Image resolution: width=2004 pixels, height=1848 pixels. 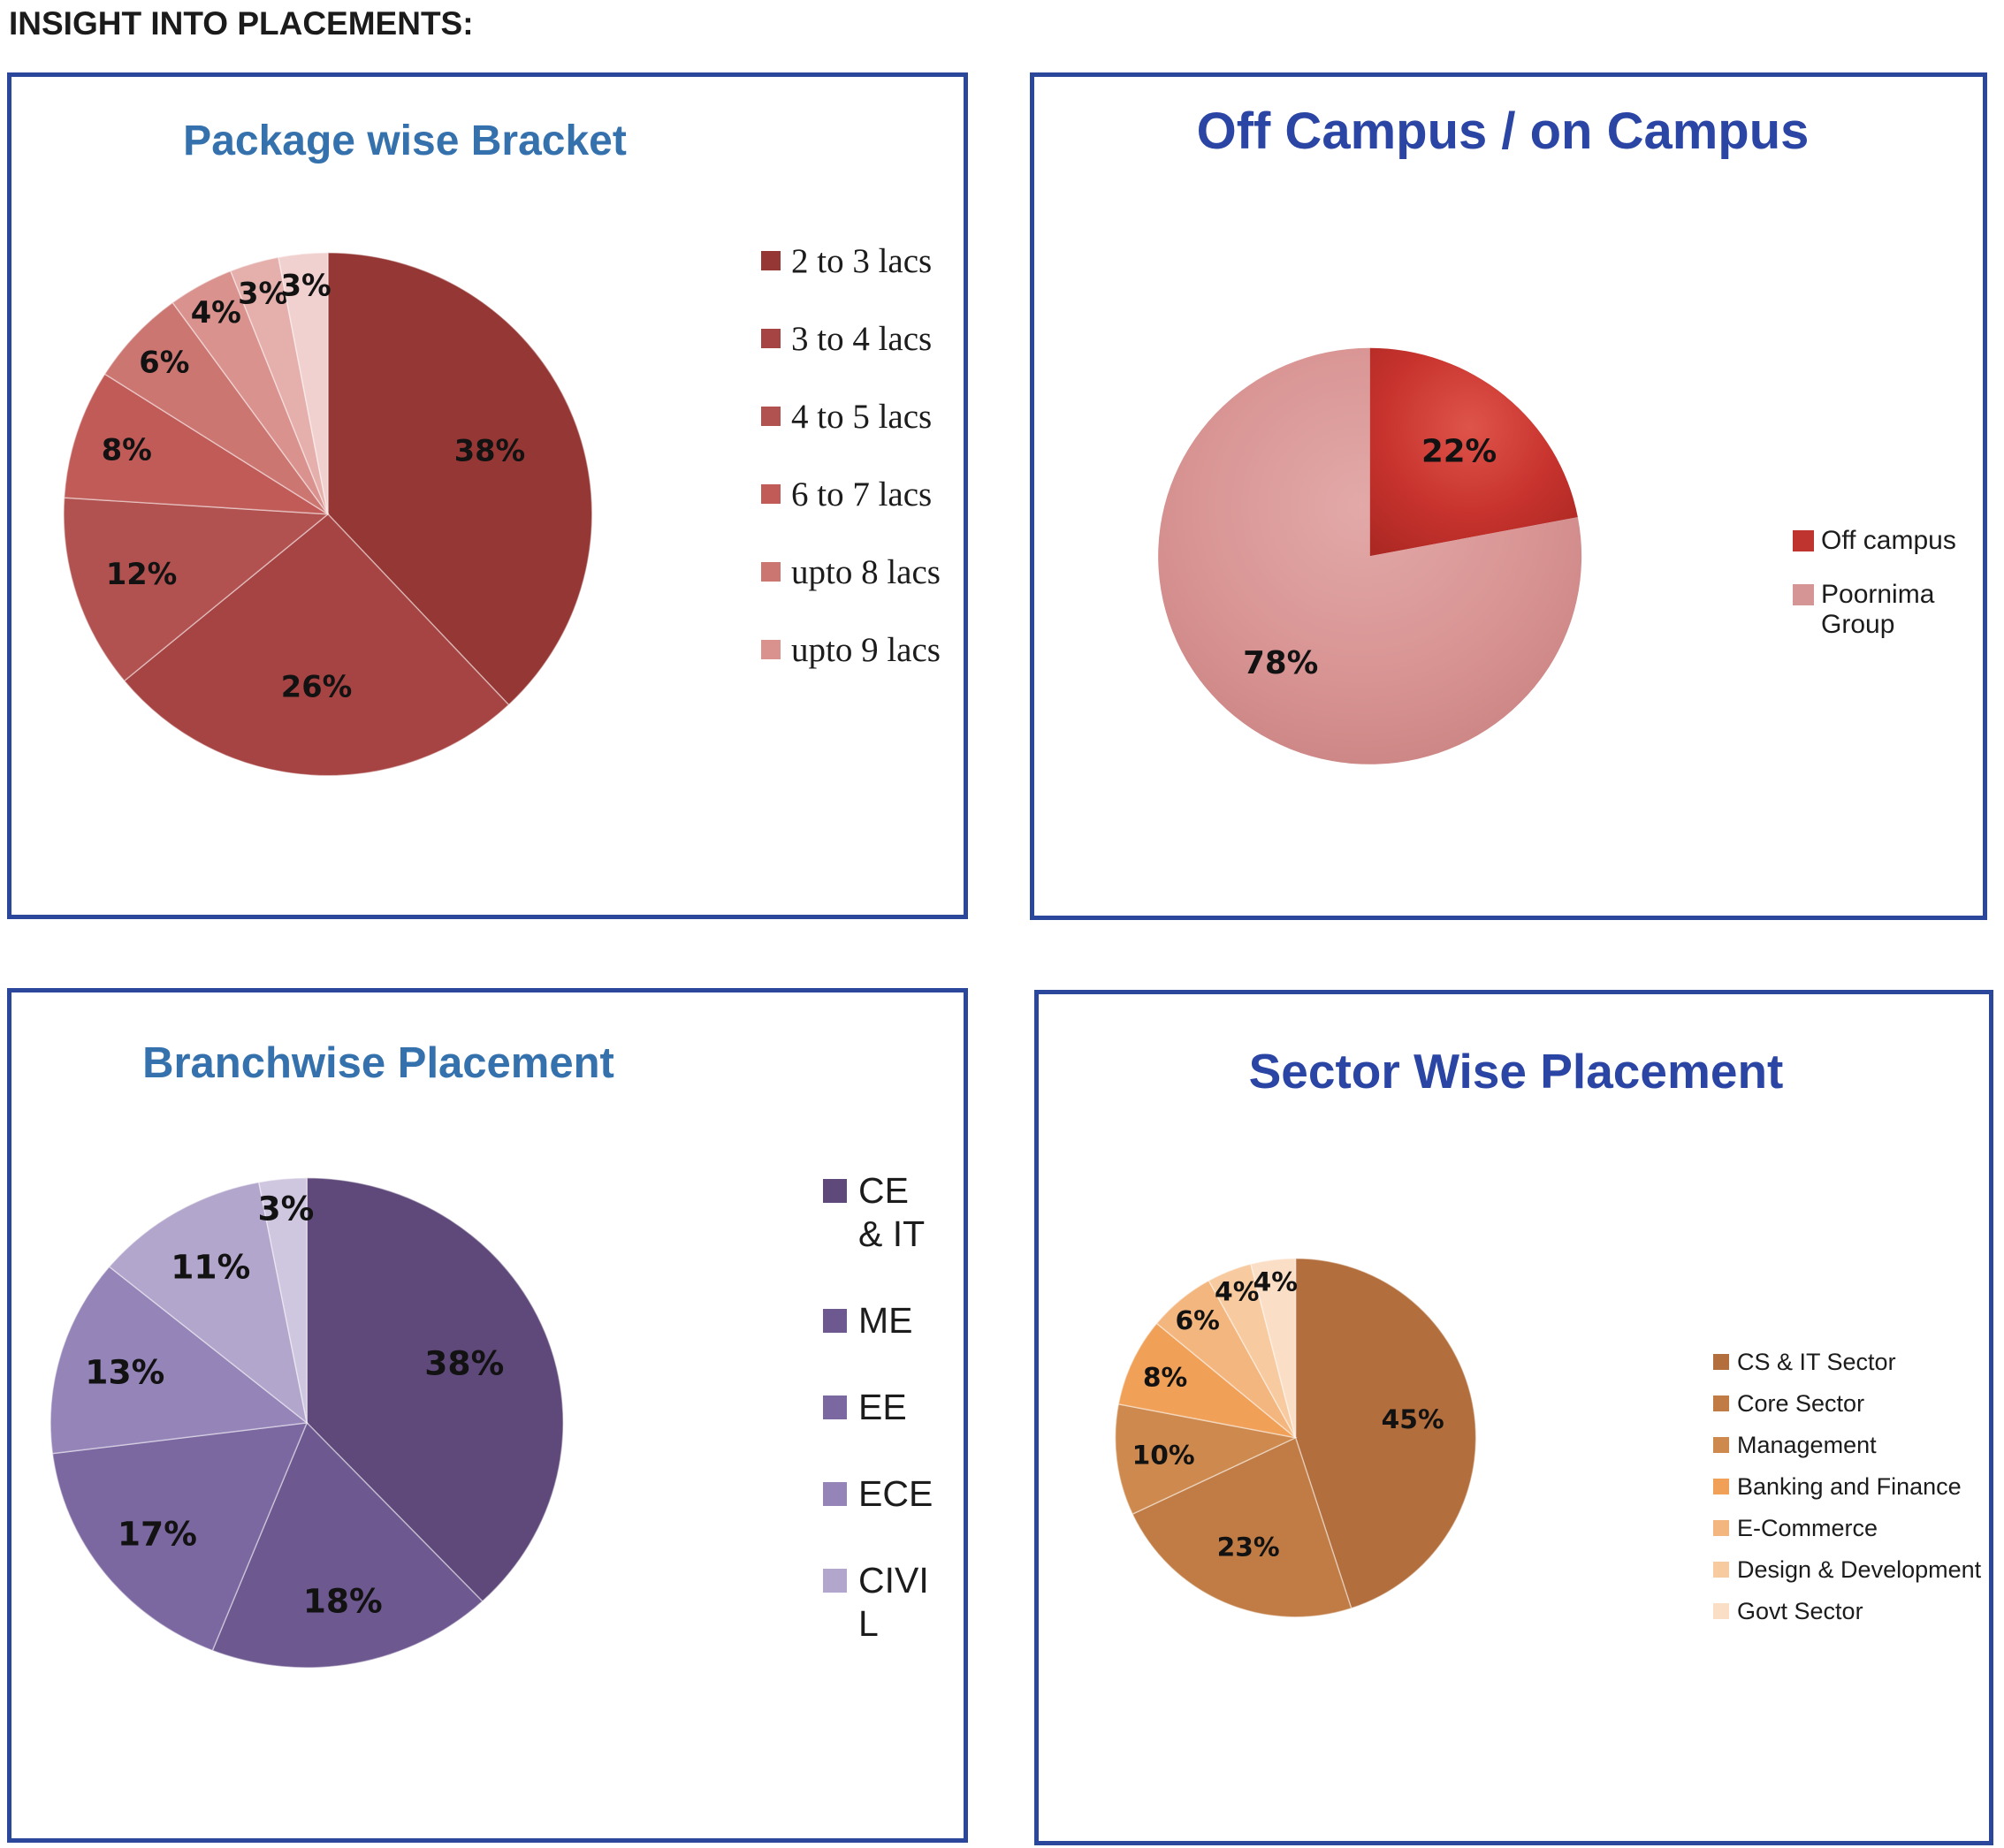 I want to click on legend-item: Core Sector, so click(x=1847, y=1403).